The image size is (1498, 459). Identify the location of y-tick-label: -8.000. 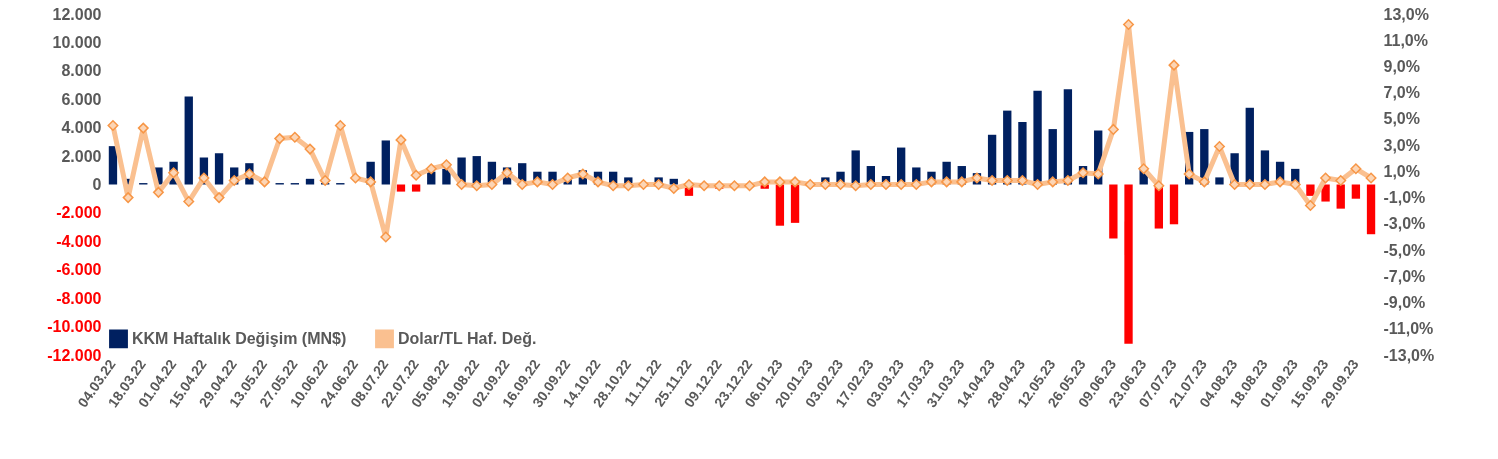
(79, 298).